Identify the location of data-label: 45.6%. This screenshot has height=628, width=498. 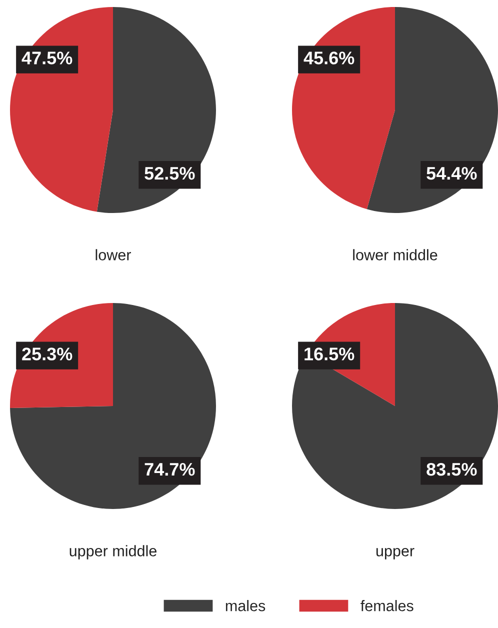
(329, 58).